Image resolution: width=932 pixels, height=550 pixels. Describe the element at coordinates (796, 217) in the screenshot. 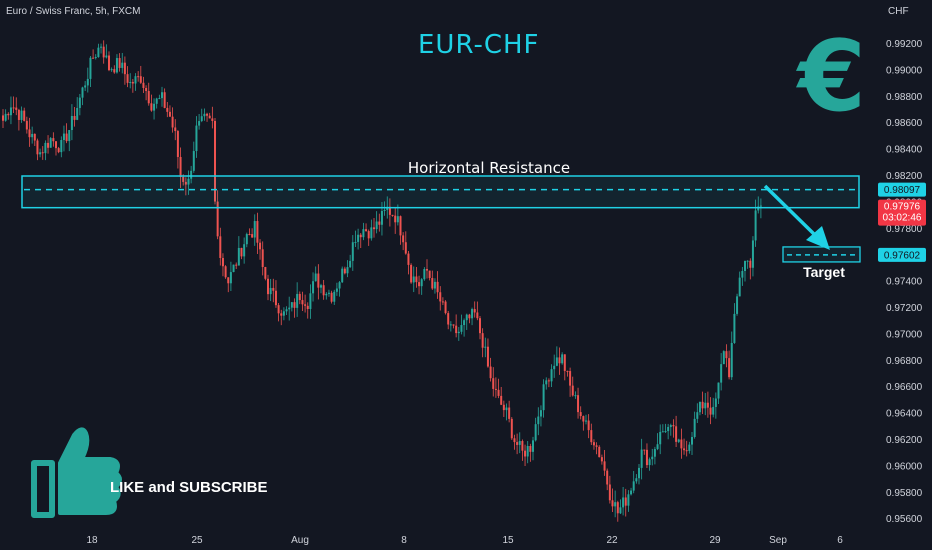

I see `projection-arrow` at that location.